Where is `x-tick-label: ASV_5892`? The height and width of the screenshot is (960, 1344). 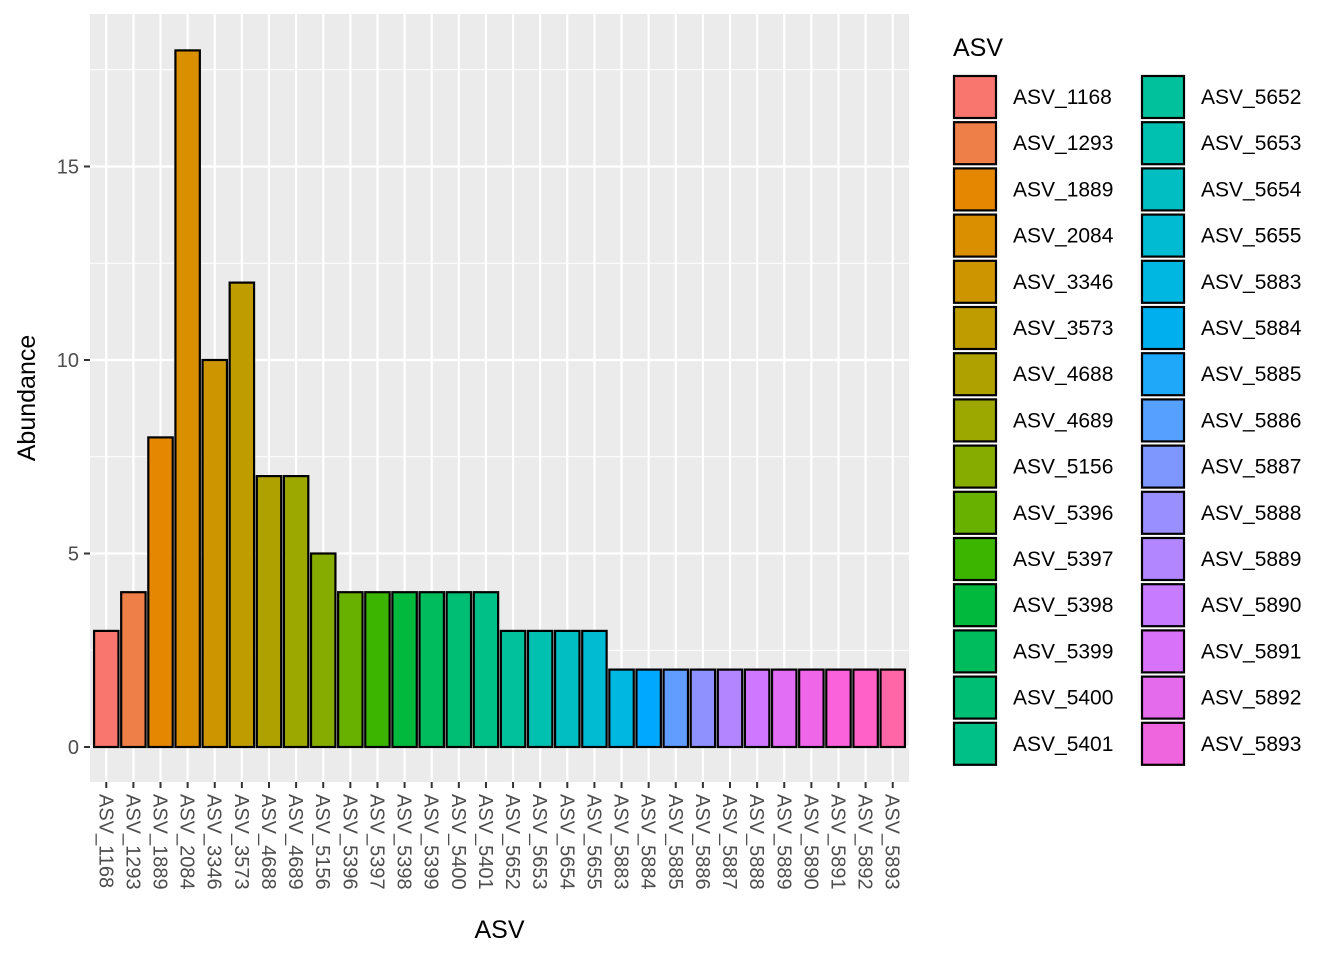 x-tick-label: ASV_5892 is located at coordinates (865, 842).